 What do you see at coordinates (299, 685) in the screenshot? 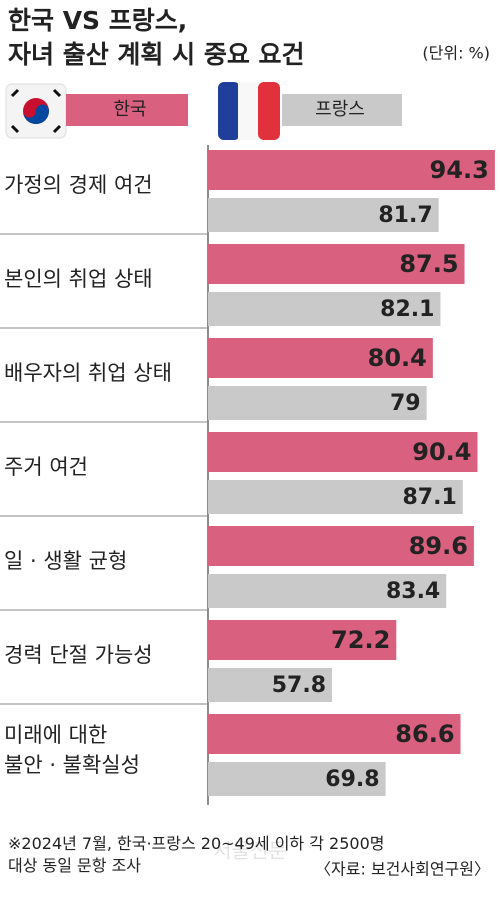
I see `value-label: 57.8` at bounding box center [299, 685].